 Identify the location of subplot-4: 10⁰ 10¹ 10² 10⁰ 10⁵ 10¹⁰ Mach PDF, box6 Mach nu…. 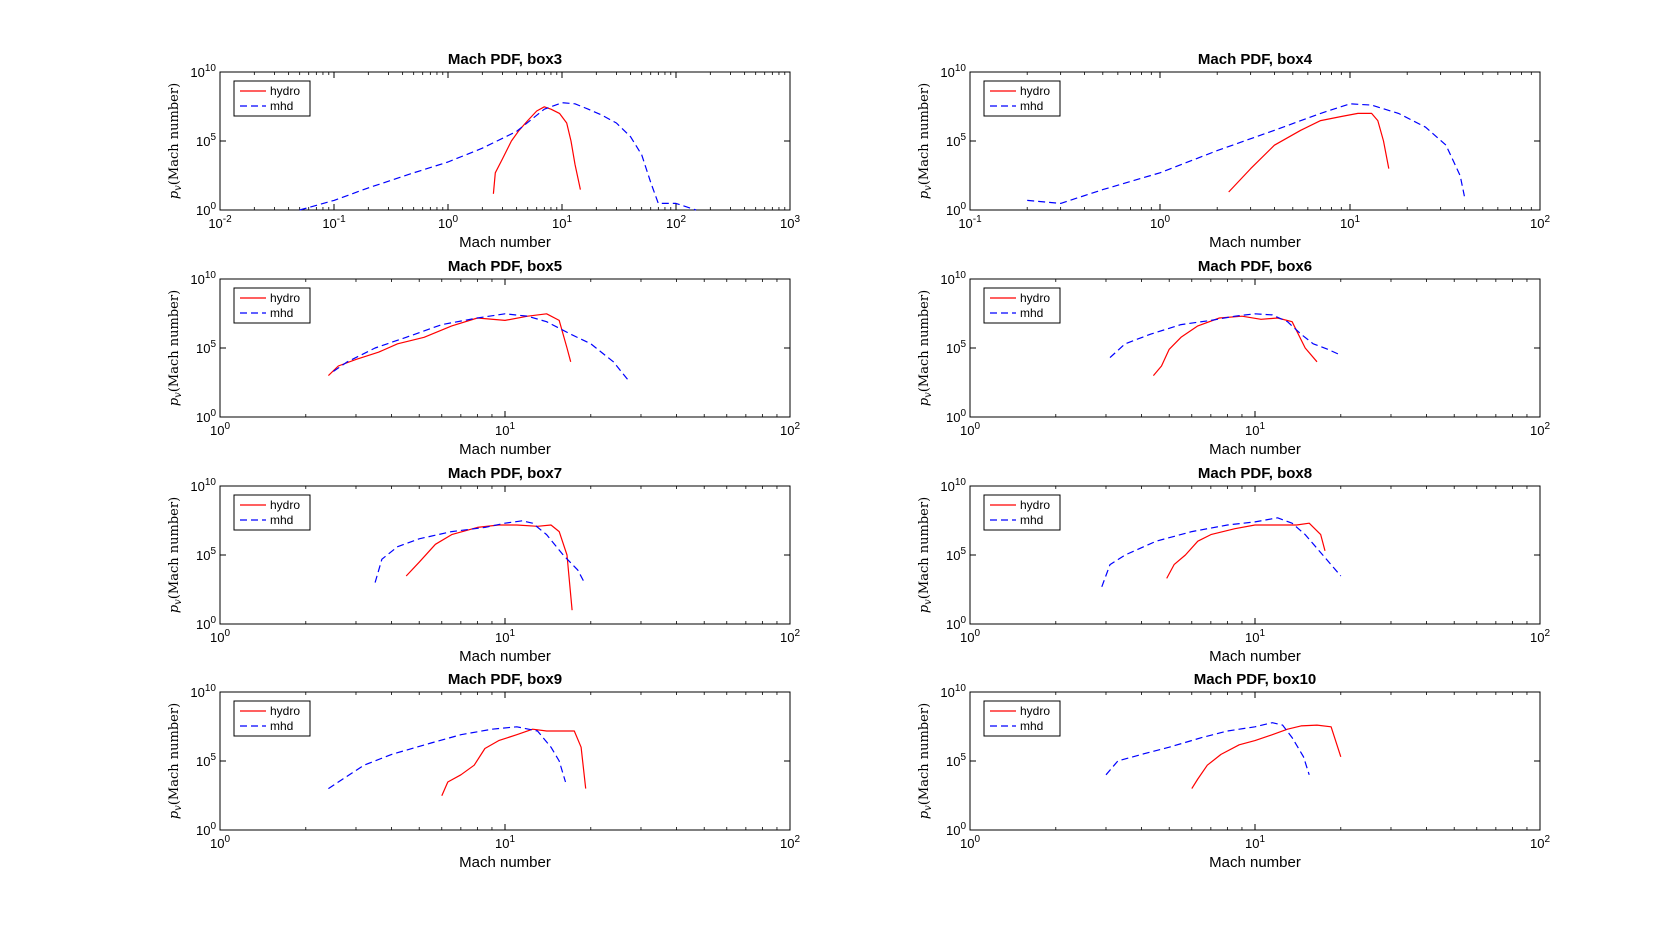
(1233, 358).